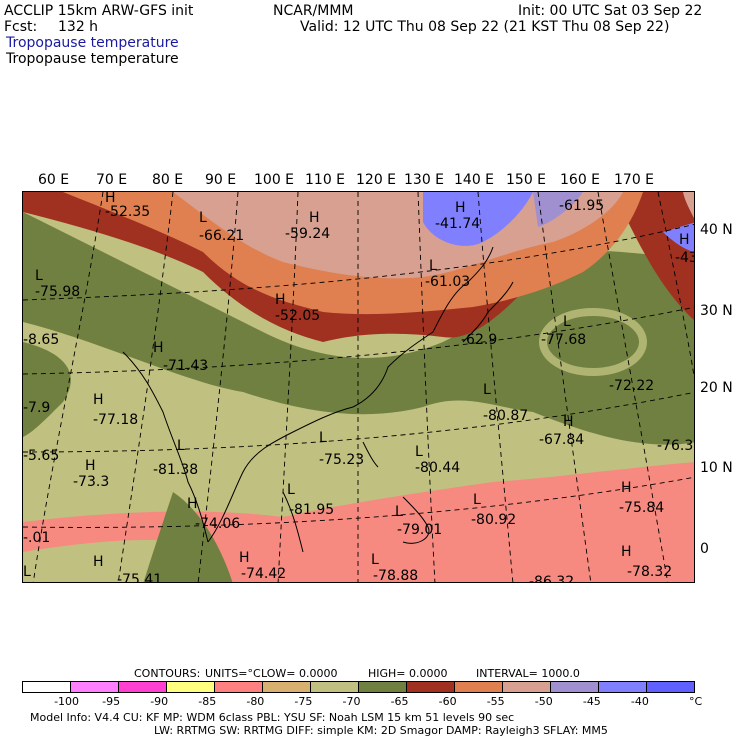  I want to click on field-band-65-70-west, so click(47, 389).